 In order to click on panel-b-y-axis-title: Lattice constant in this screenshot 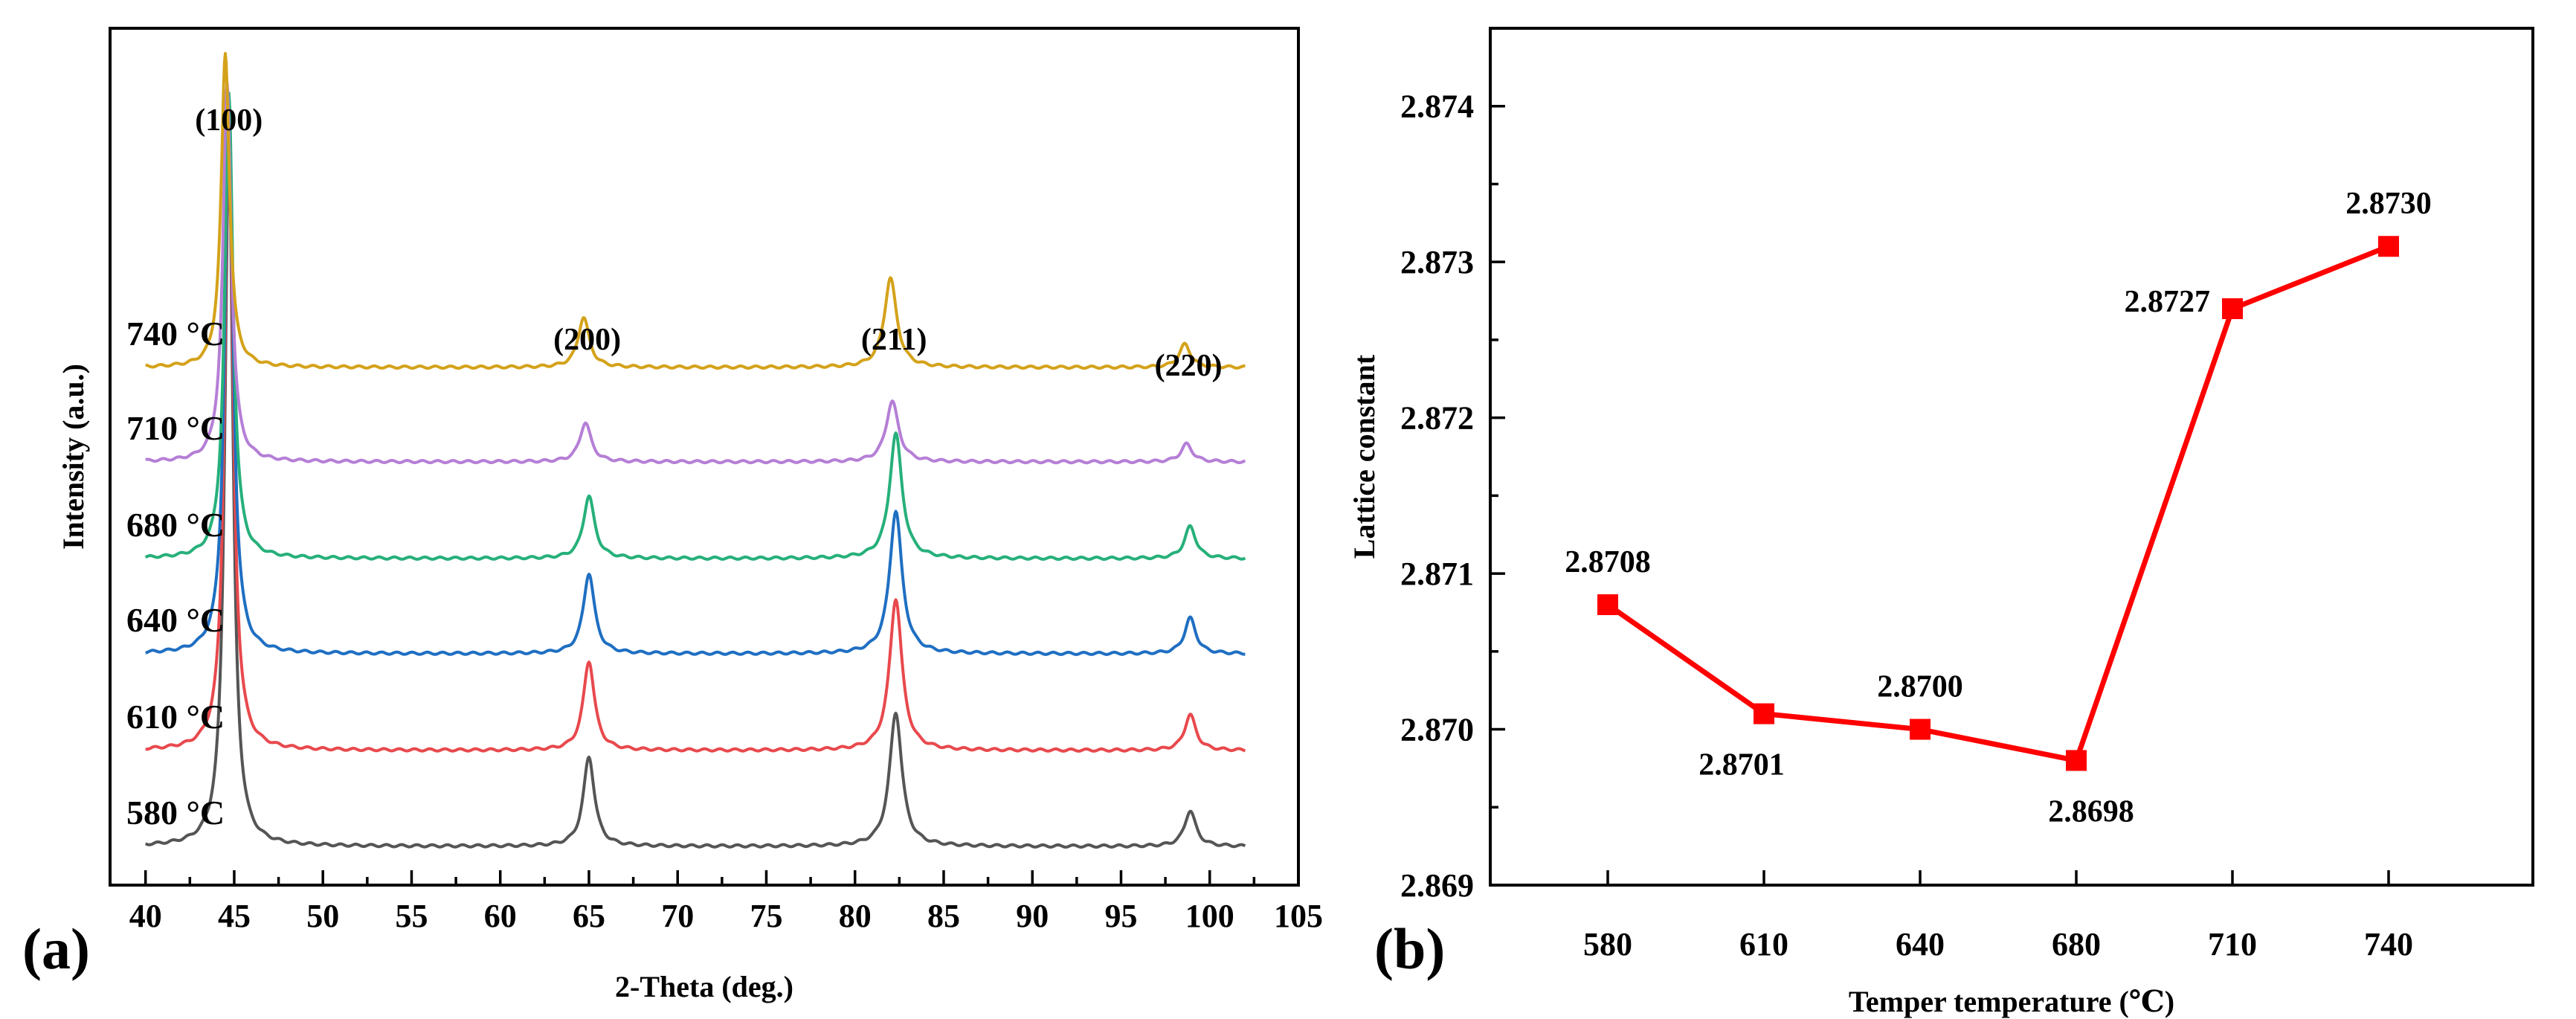, I will do `click(1364, 457)`.